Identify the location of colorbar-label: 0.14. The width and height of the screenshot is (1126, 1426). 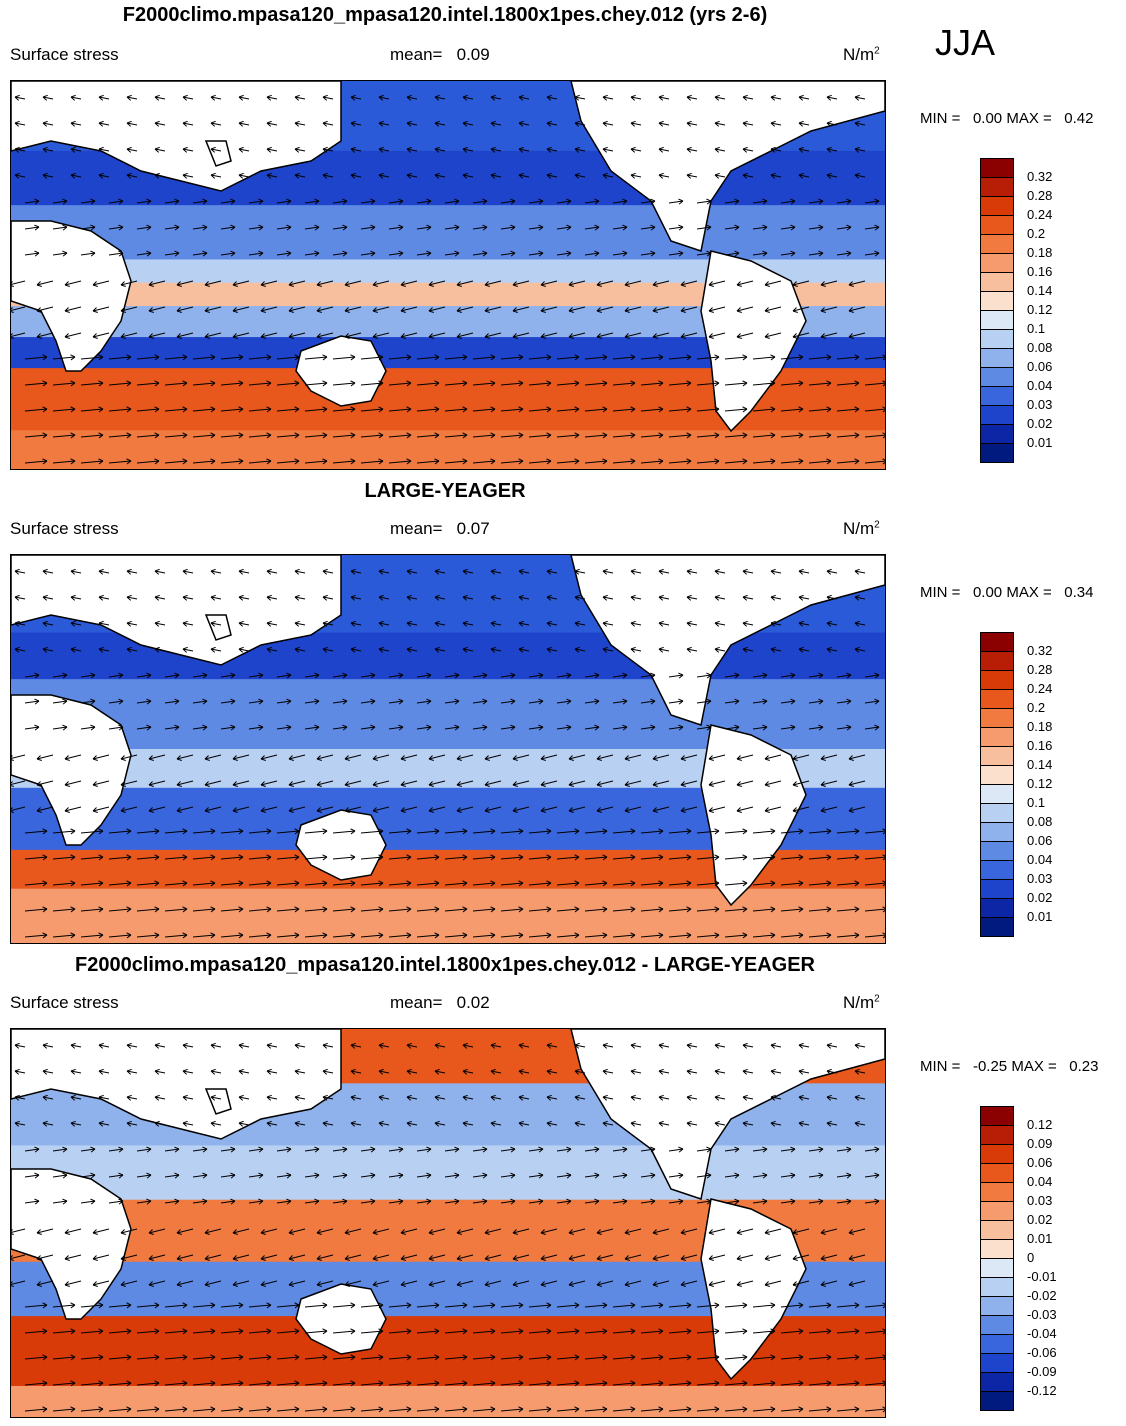
(1040, 764).